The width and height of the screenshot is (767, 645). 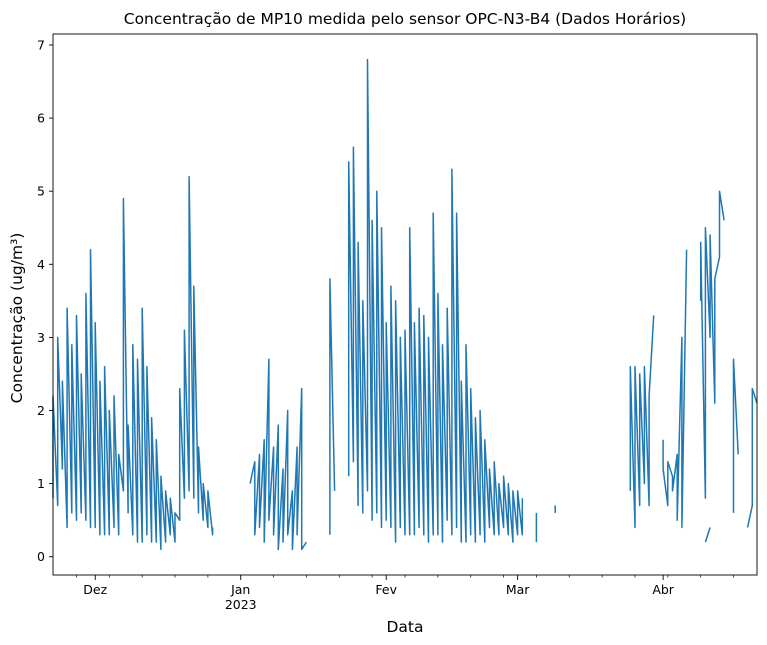 What do you see at coordinates (404, 627) in the screenshot?
I see `x-axis-label: Data` at bounding box center [404, 627].